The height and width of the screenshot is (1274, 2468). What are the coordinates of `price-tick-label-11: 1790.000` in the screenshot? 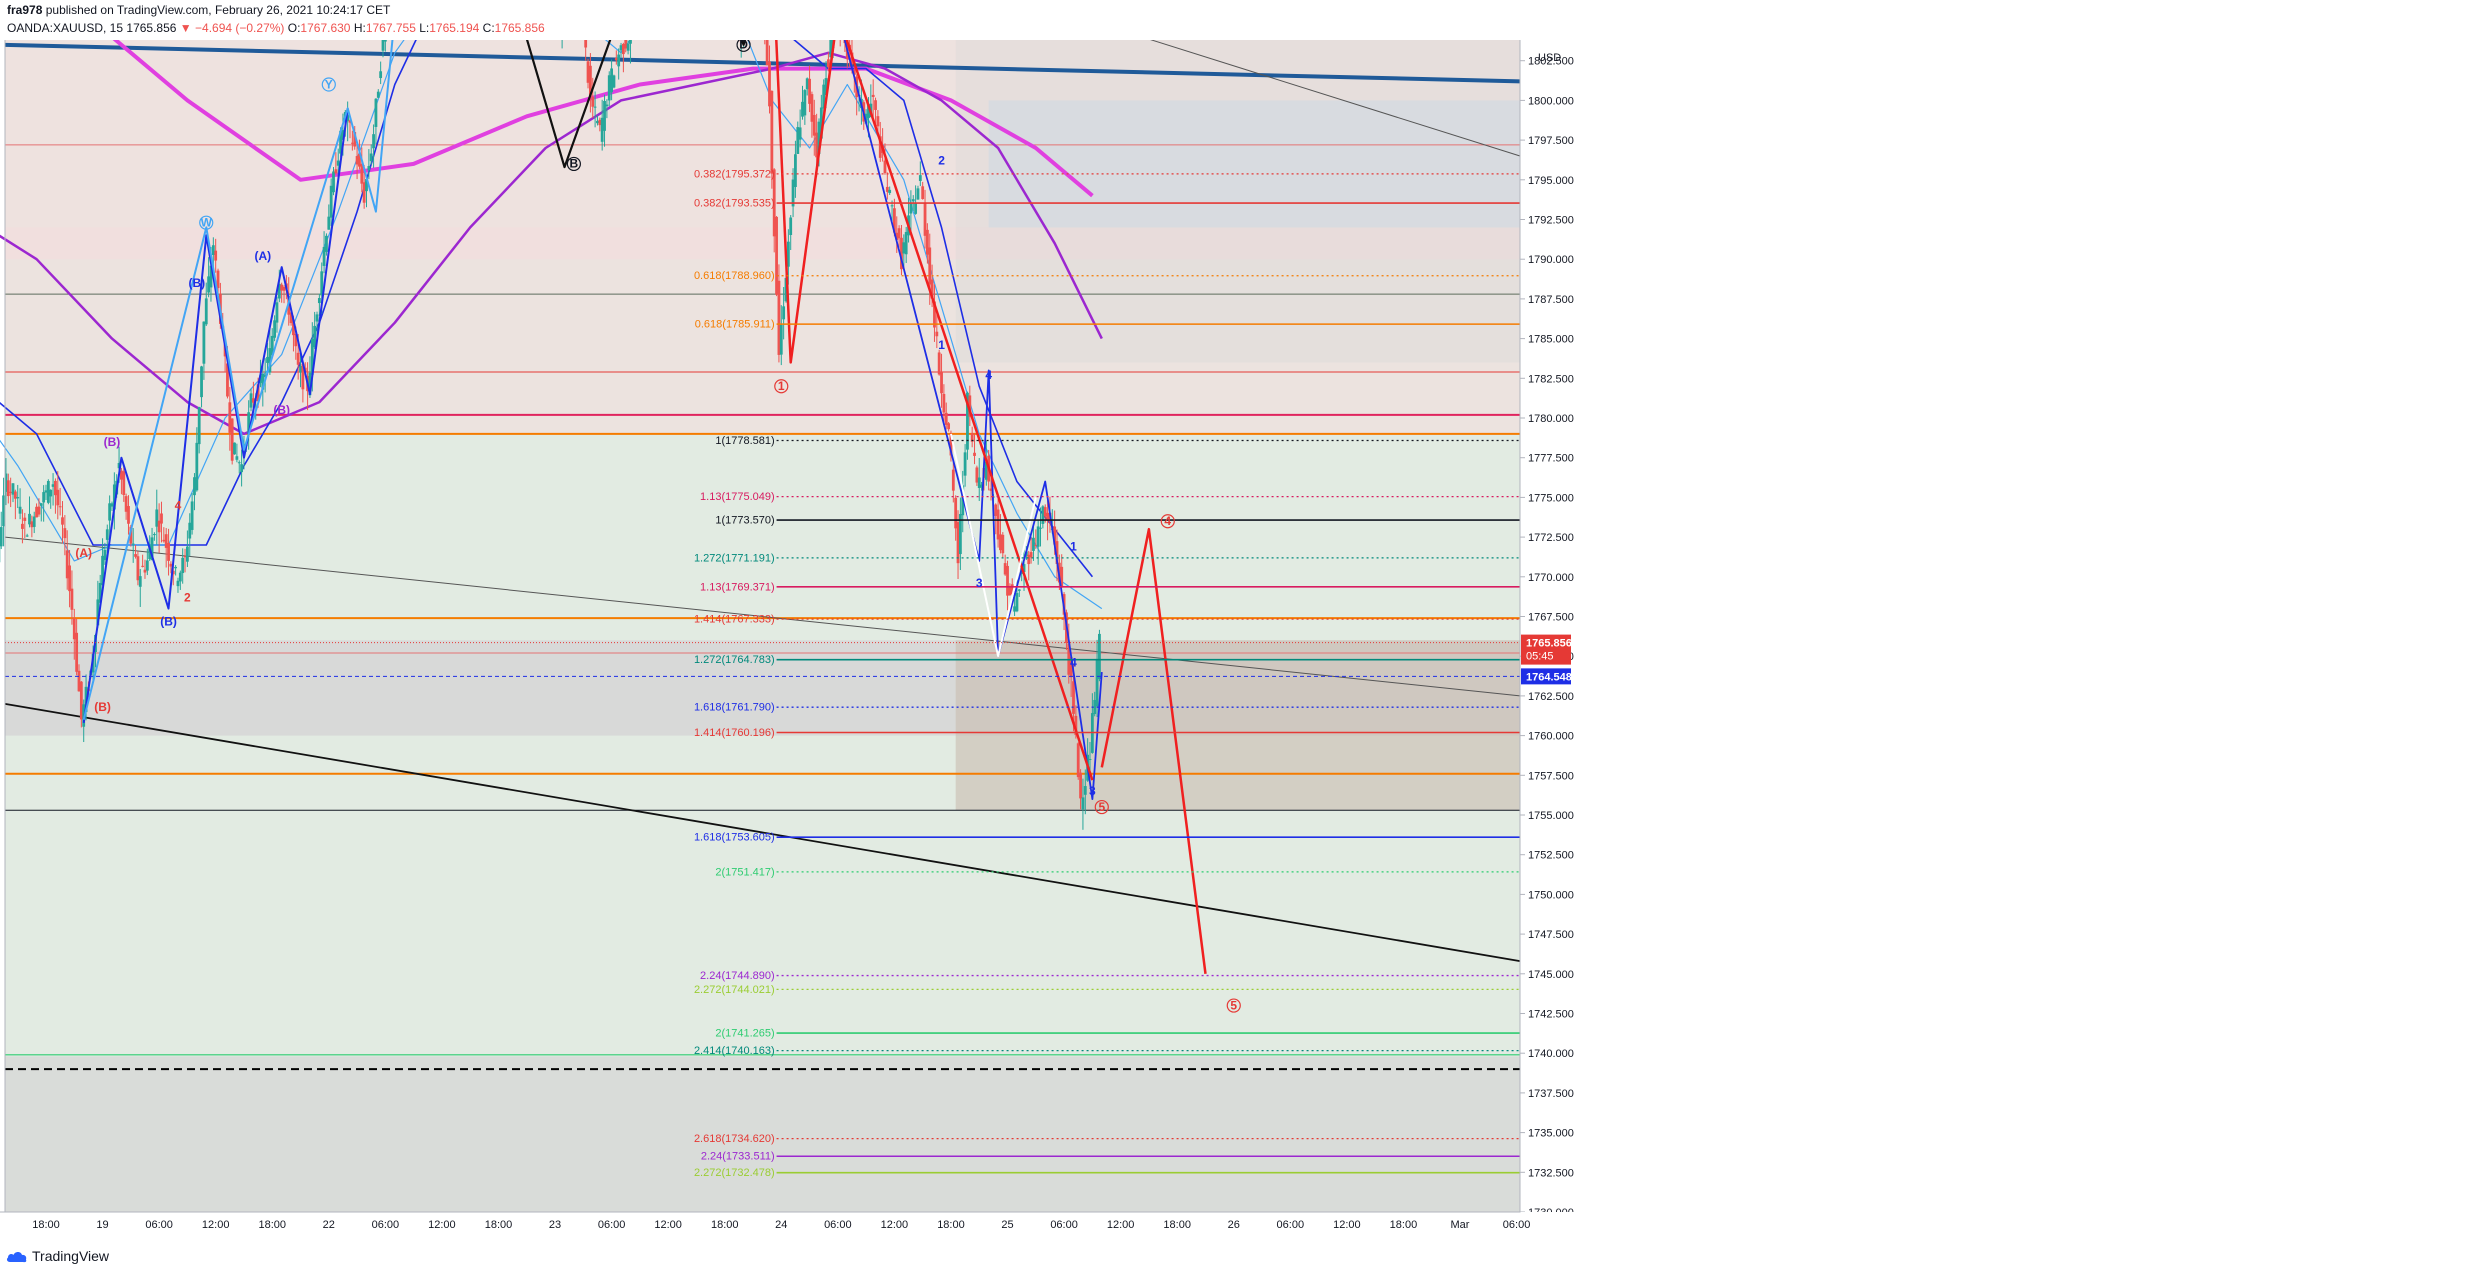 It's located at (1551, 260).